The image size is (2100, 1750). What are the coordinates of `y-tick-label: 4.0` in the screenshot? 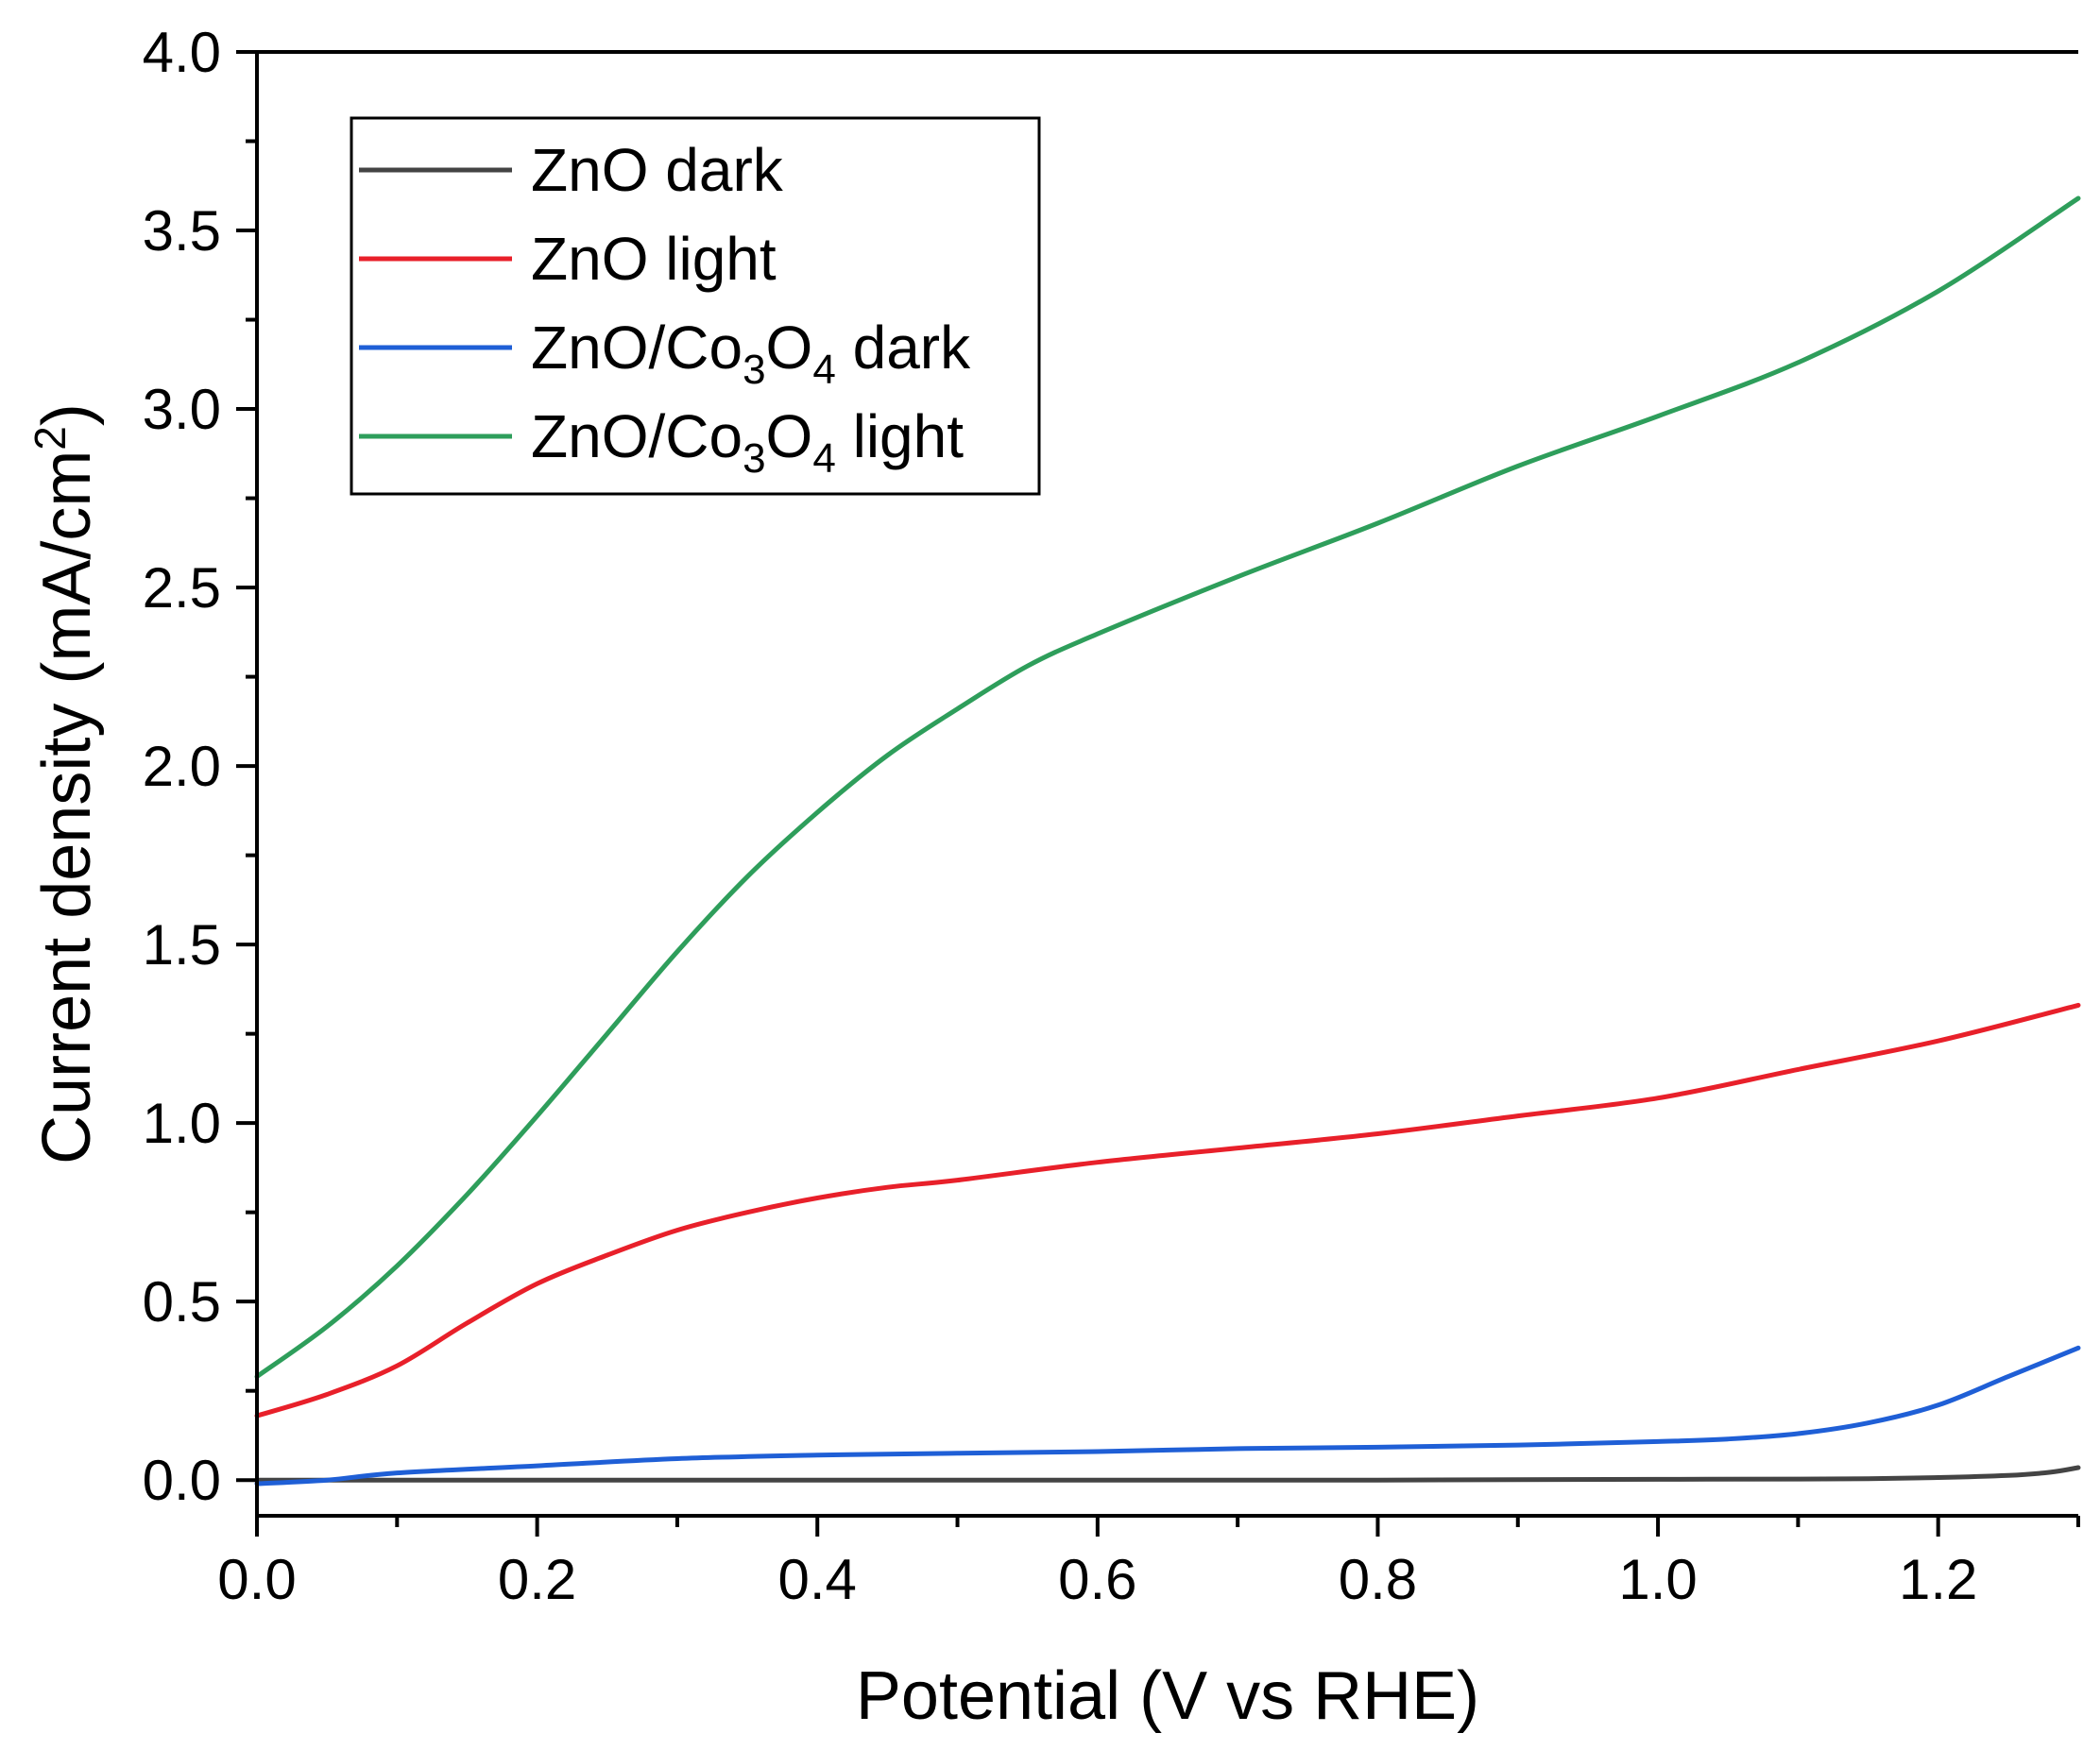 It's located at (182, 52).